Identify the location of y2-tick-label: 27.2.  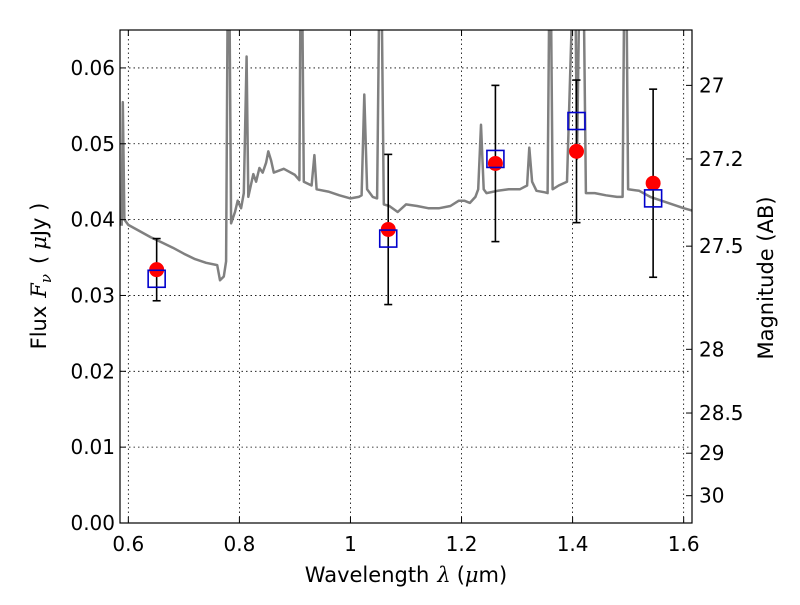
(721, 159).